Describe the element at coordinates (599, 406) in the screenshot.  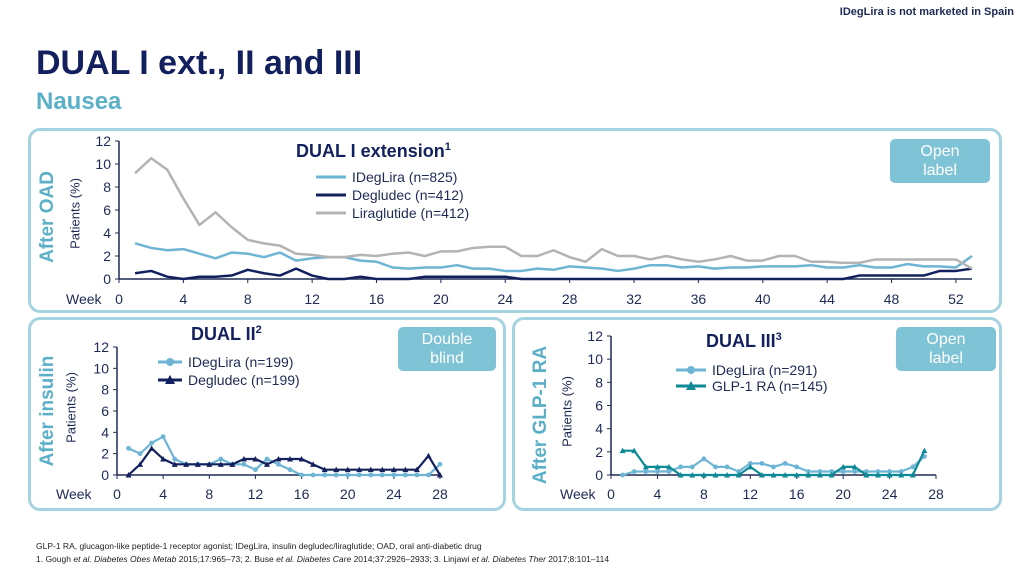
I see `dual3-y-tick-label: 6` at that location.